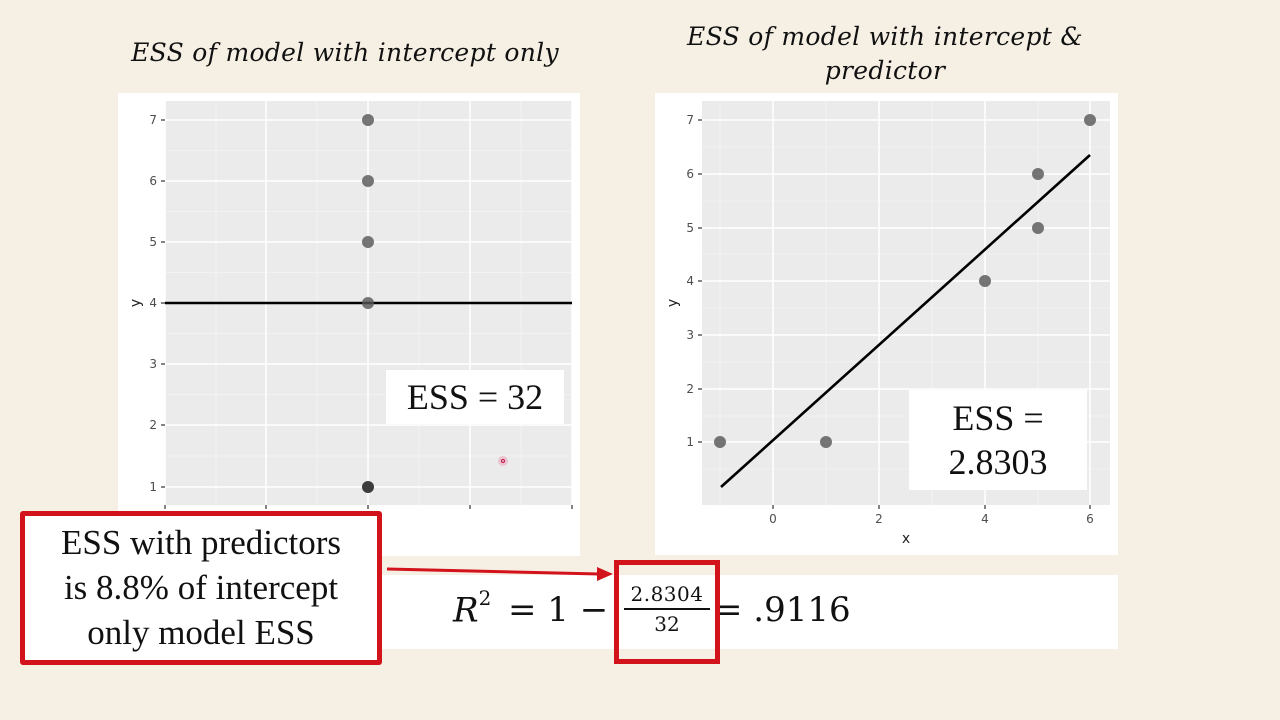 The height and width of the screenshot is (720, 1280). Describe the element at coordinates (782, 610) in the screenshot. I see `formula-result: = .9116` at that location.